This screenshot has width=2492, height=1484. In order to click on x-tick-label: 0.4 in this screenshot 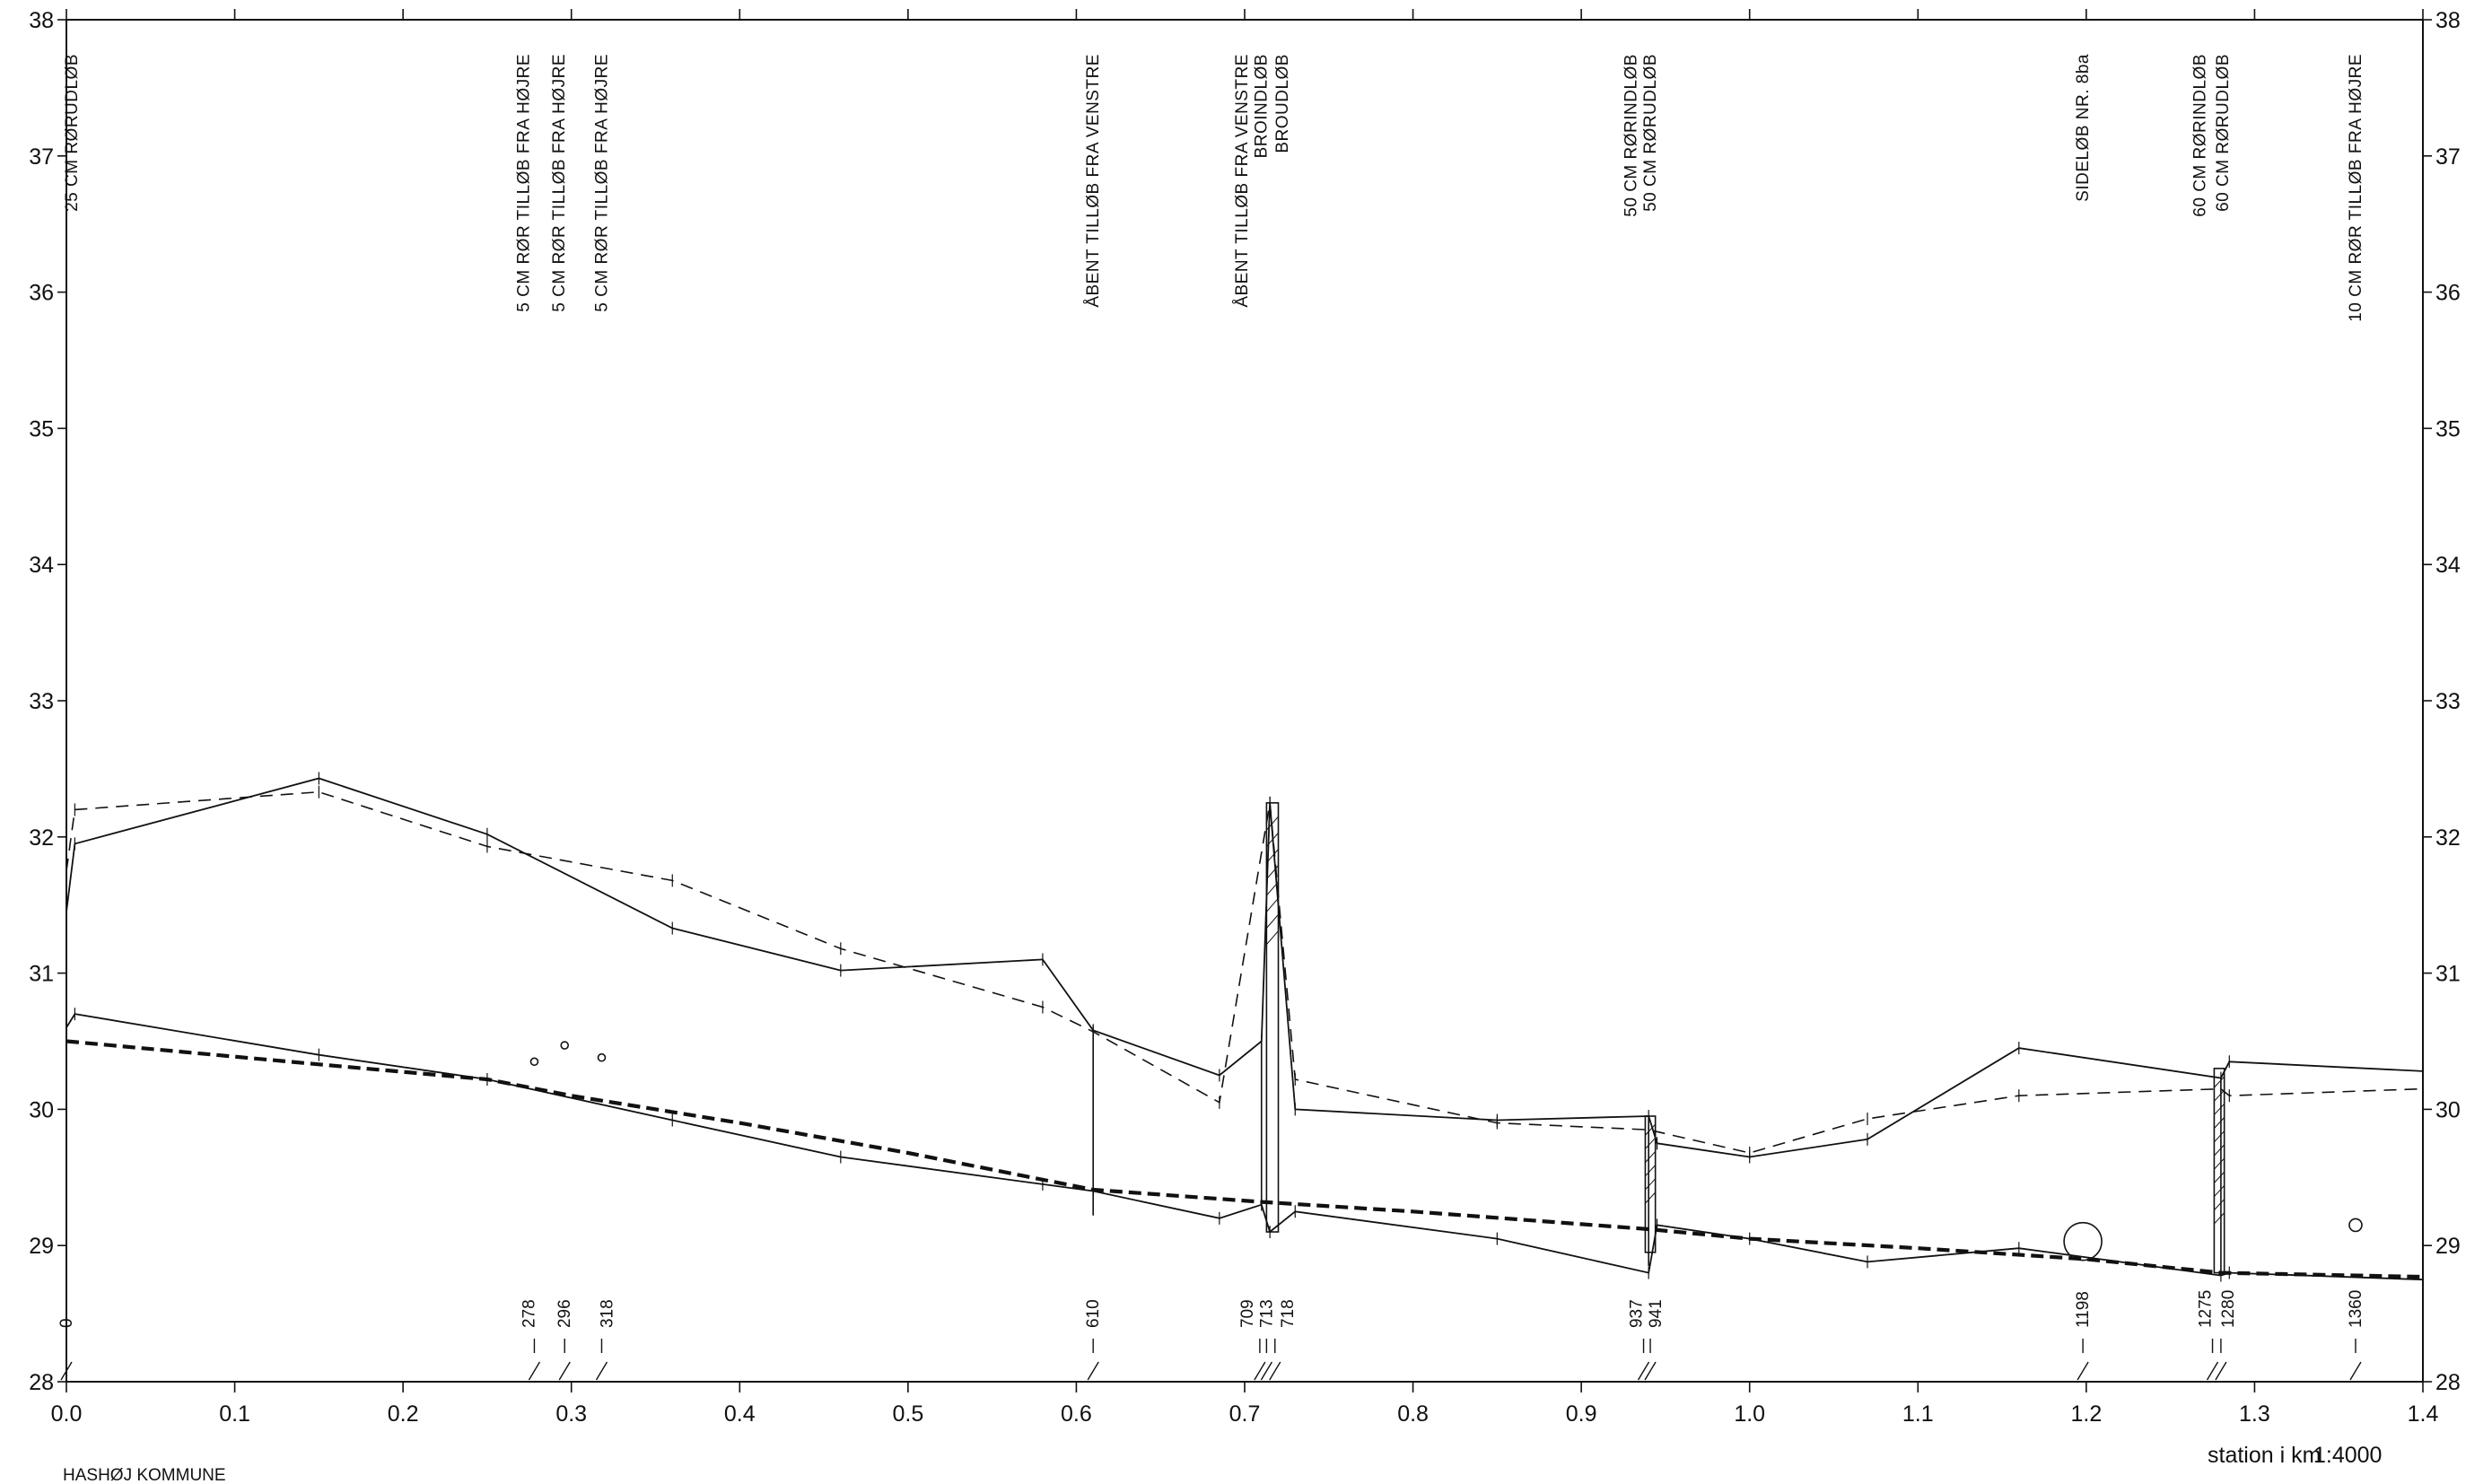, I will do `click(740, 1414)`.